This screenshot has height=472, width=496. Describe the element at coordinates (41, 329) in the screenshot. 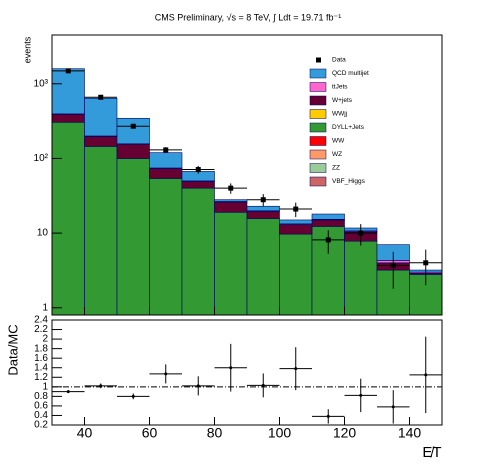

I see `y-tick-label: 2.2` at that location.